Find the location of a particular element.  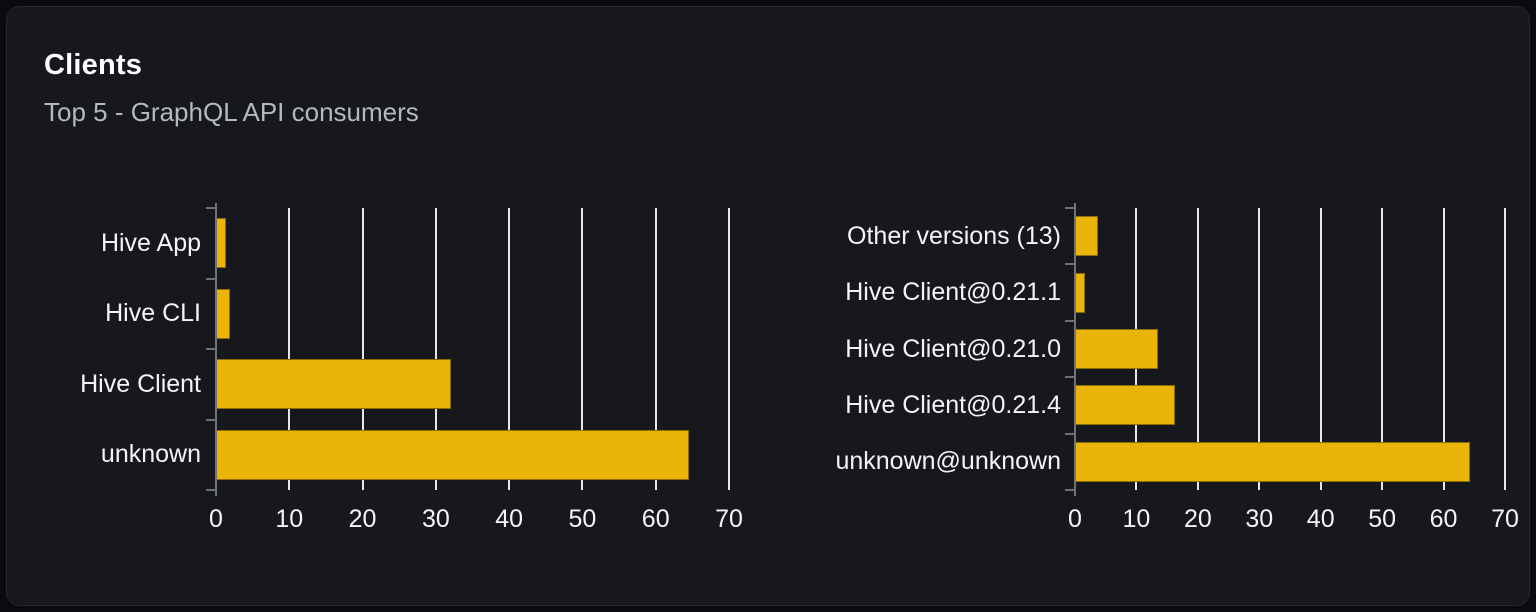

category-label: Hive Client is located at coordinates (140, 383).